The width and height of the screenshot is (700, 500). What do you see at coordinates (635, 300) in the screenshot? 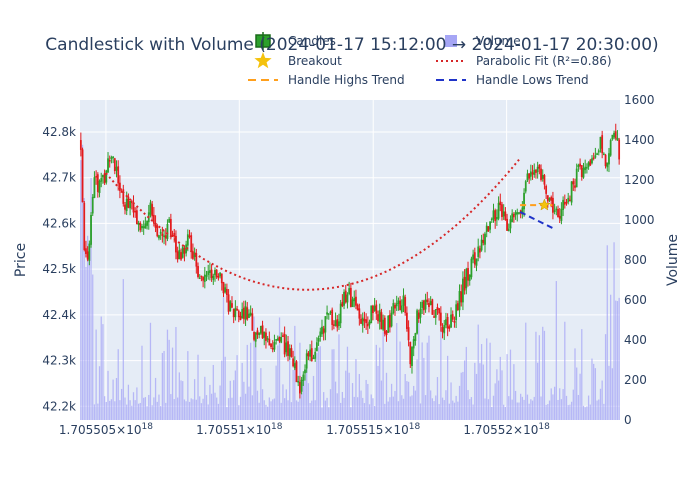
I see `volume-tick-label: 600` at bounding box center [635, 300].